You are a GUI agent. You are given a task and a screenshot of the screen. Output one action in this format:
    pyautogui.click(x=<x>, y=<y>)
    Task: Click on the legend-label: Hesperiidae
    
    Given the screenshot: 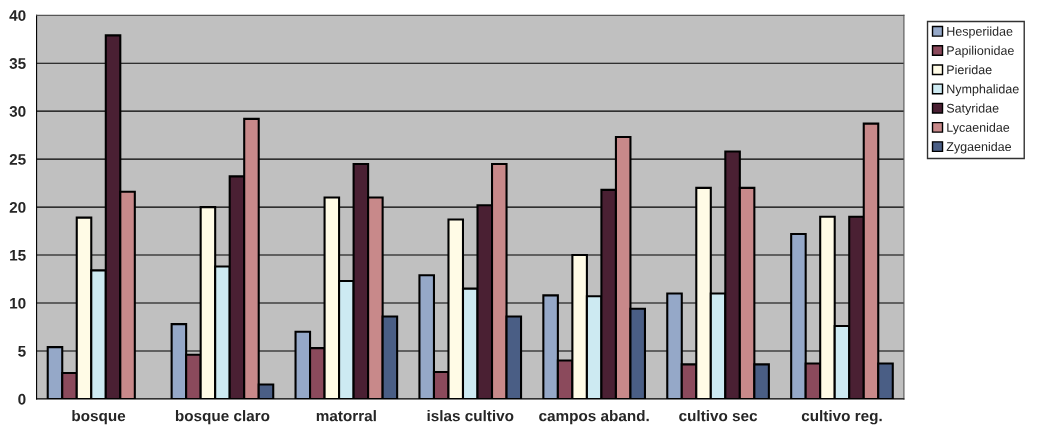 What is the action you would take?
    pyautogui.click(x=980, y=32)
    